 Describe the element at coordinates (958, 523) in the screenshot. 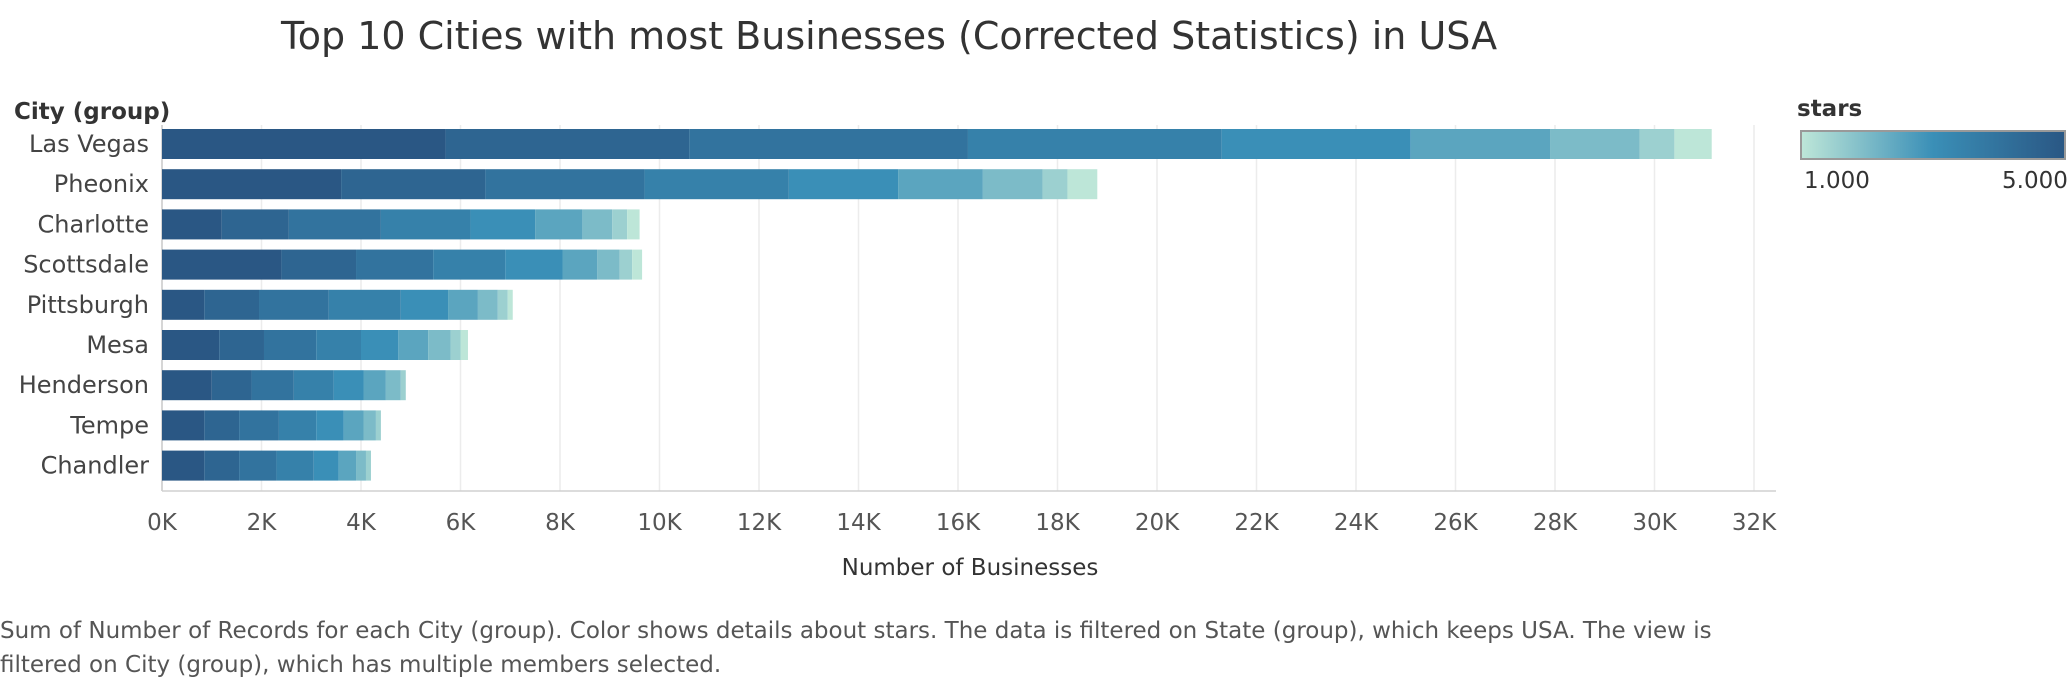

I see `x-tick-label: 16K` at that location.